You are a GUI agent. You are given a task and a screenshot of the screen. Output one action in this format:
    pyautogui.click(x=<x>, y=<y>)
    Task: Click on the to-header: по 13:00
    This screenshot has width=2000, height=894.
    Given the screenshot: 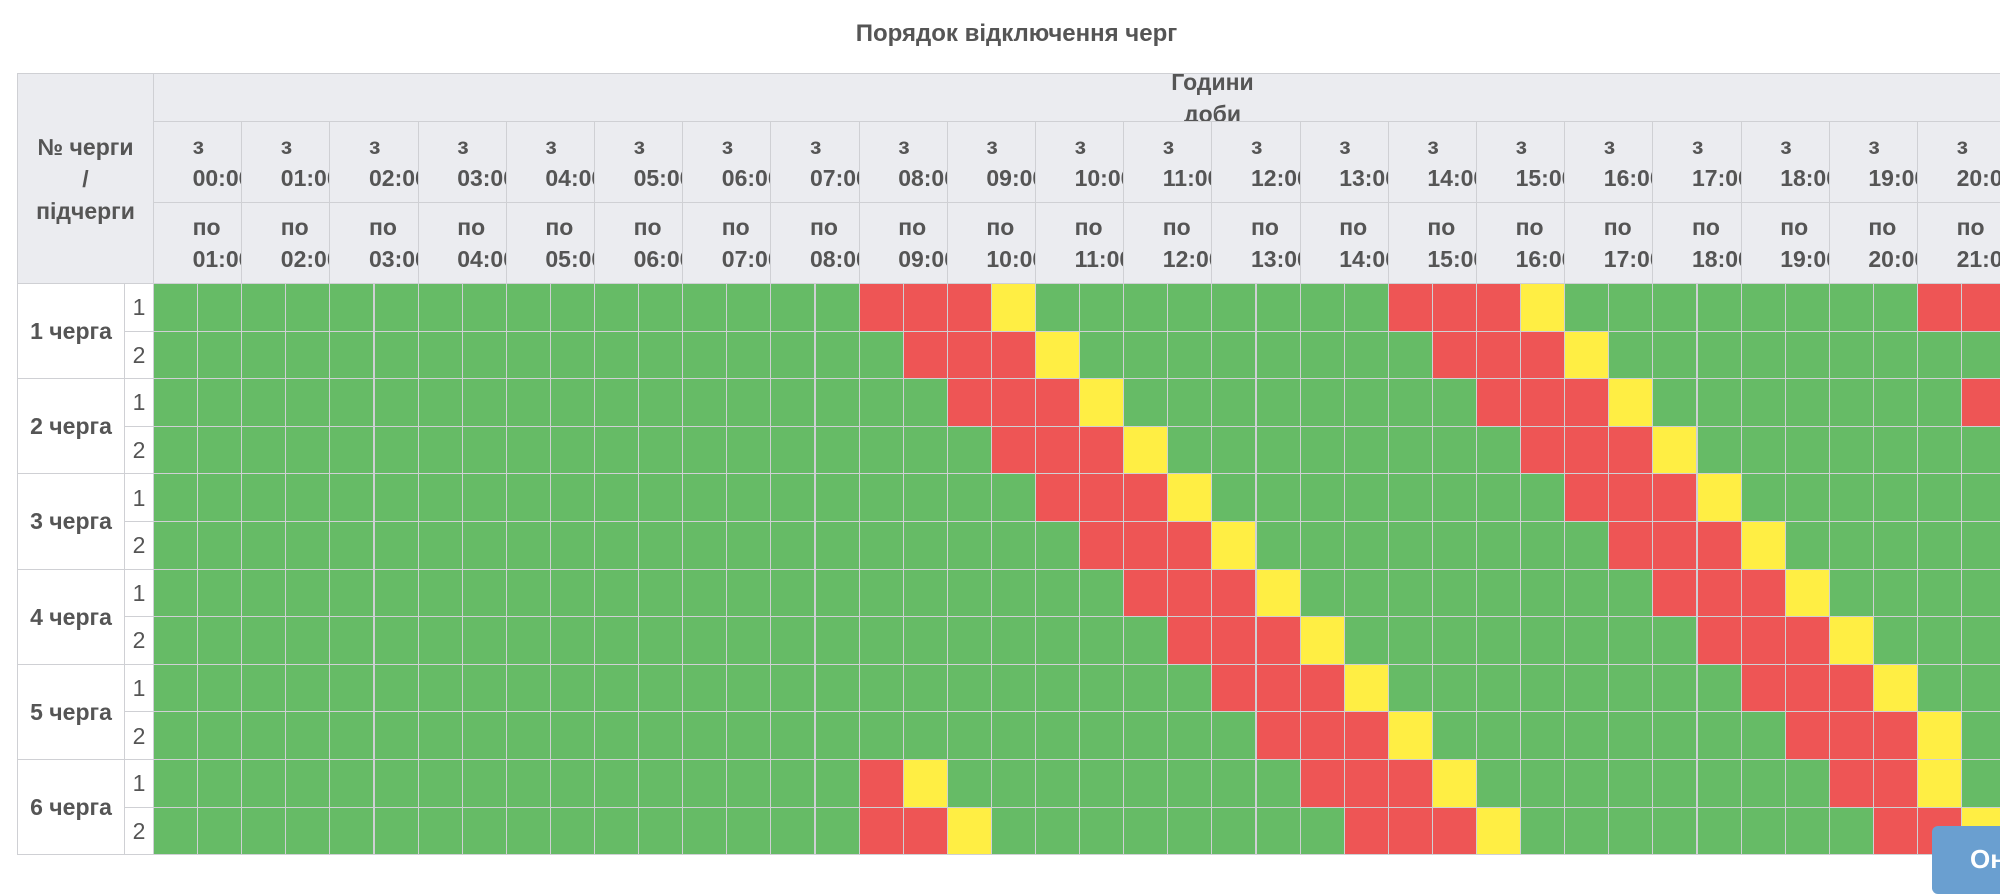 What is the action you would take?
    pyautogui.click(x=1260, y=243)
    